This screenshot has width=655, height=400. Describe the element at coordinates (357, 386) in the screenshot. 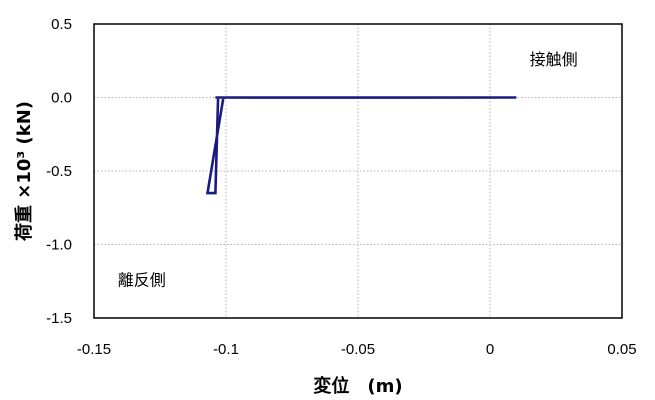

I see `x-axis-title: 変位 (m)` at that location.